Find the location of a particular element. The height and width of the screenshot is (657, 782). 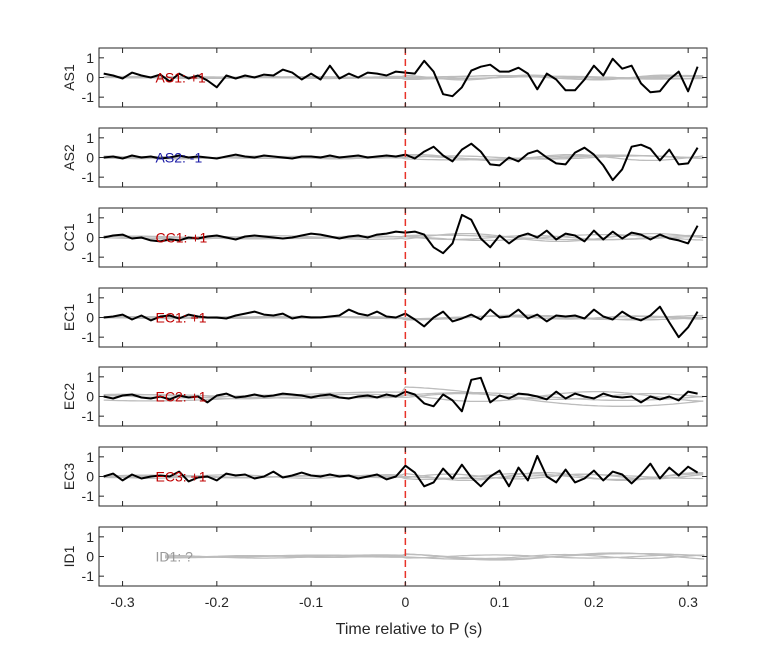

y-axis-label: AS2 is located at coordinates (69, 157).